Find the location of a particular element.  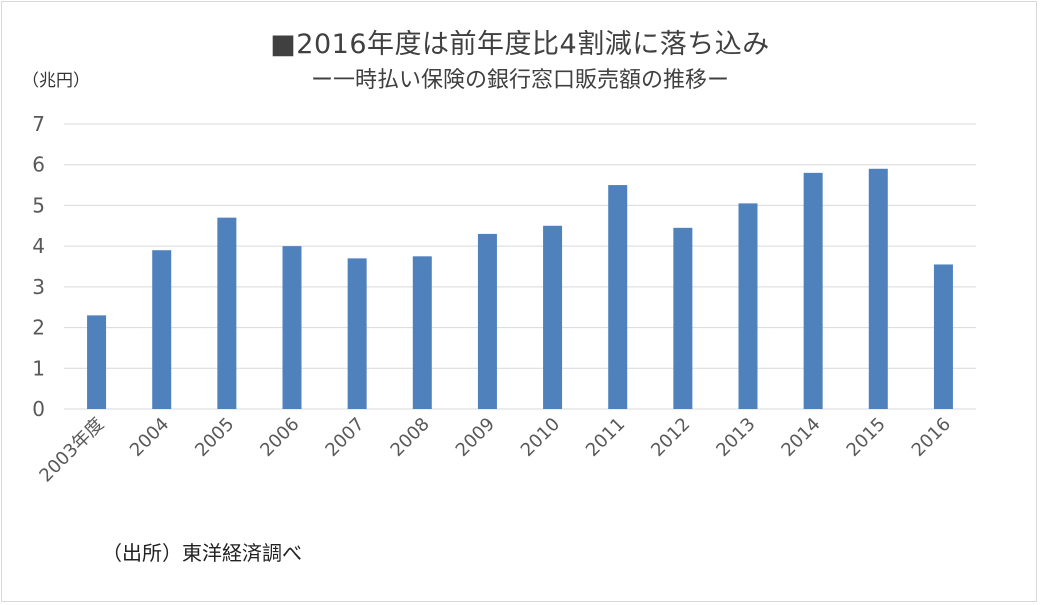

x-tick-label: 2013 is located at coordinates (735, 437).